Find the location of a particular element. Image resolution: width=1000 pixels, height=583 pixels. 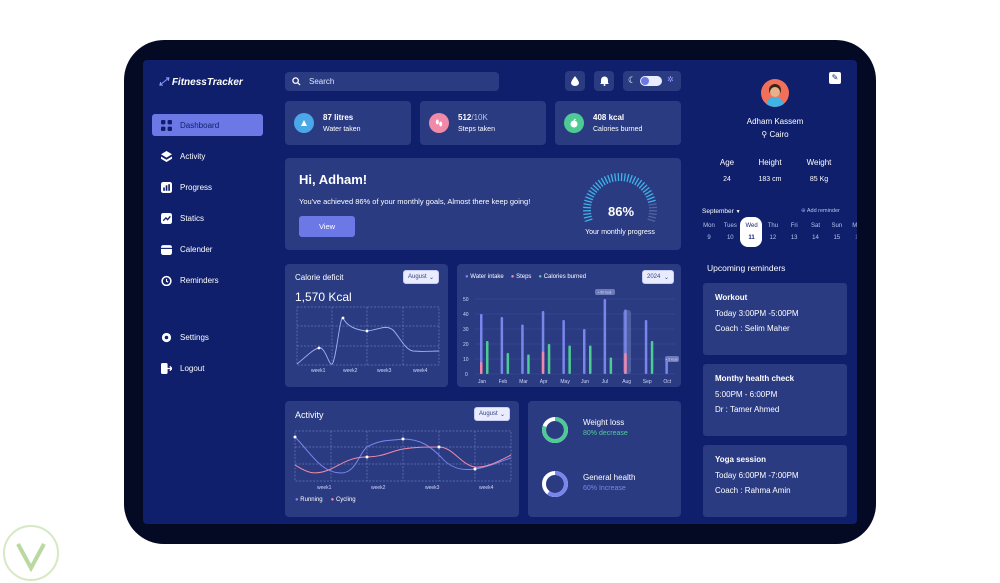

calendar-day-number: 14 is located at coordinates (815, 238).